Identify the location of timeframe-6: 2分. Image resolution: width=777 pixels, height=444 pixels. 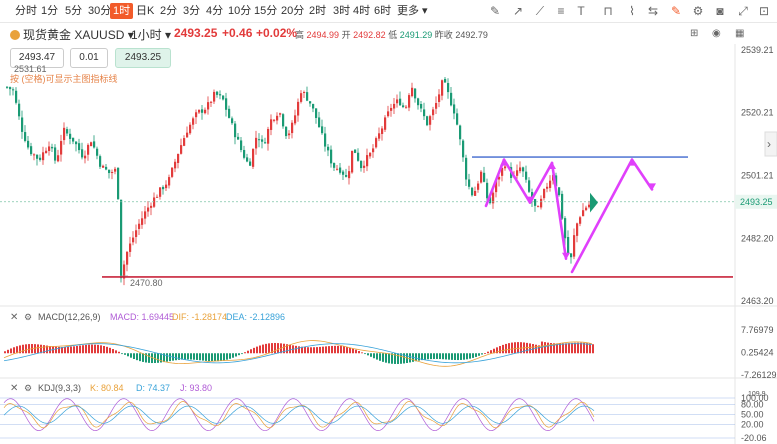
(169, 11).